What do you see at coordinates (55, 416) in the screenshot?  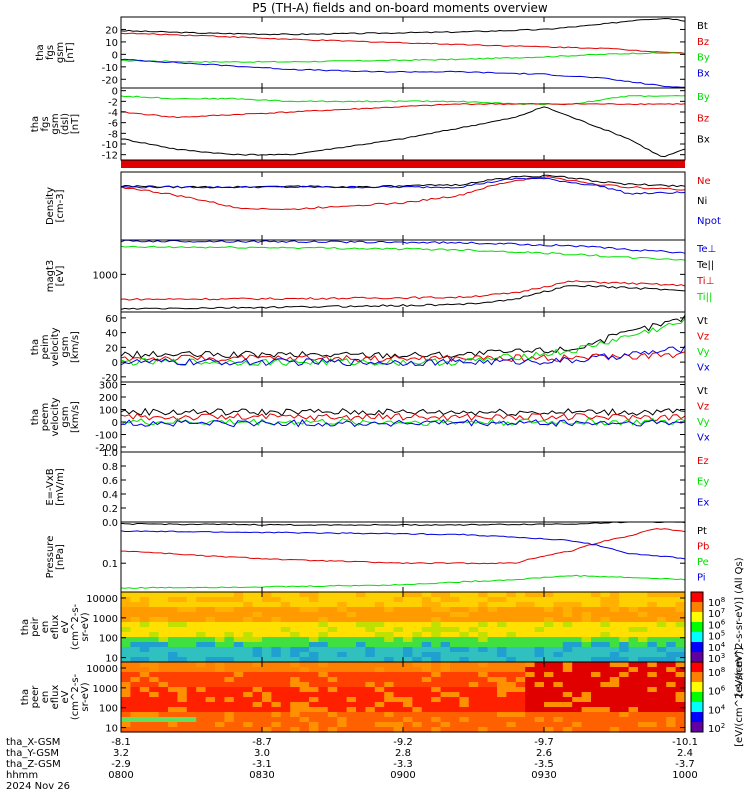 I see `ylabel-line: velocity` at bounding box center [55, 416].